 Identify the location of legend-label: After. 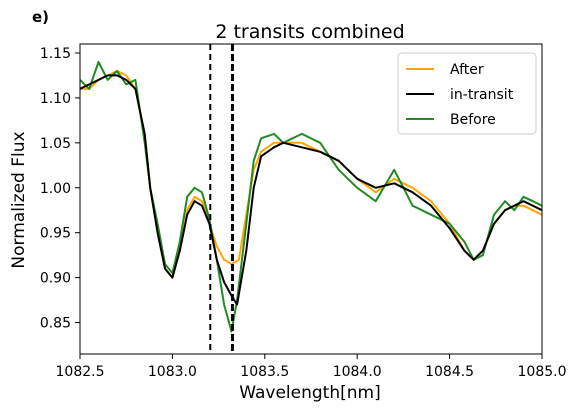
(467, 70).